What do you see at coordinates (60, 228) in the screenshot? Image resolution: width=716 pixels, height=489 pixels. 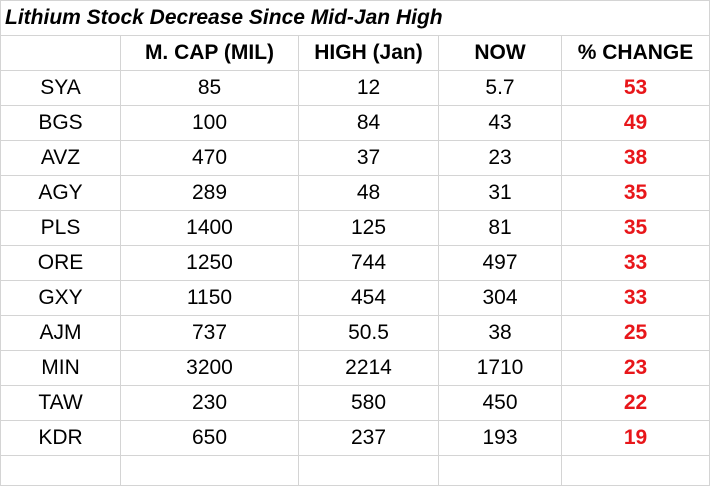 I see `ticker-cell: PLS` at bounding box center [60, 228].